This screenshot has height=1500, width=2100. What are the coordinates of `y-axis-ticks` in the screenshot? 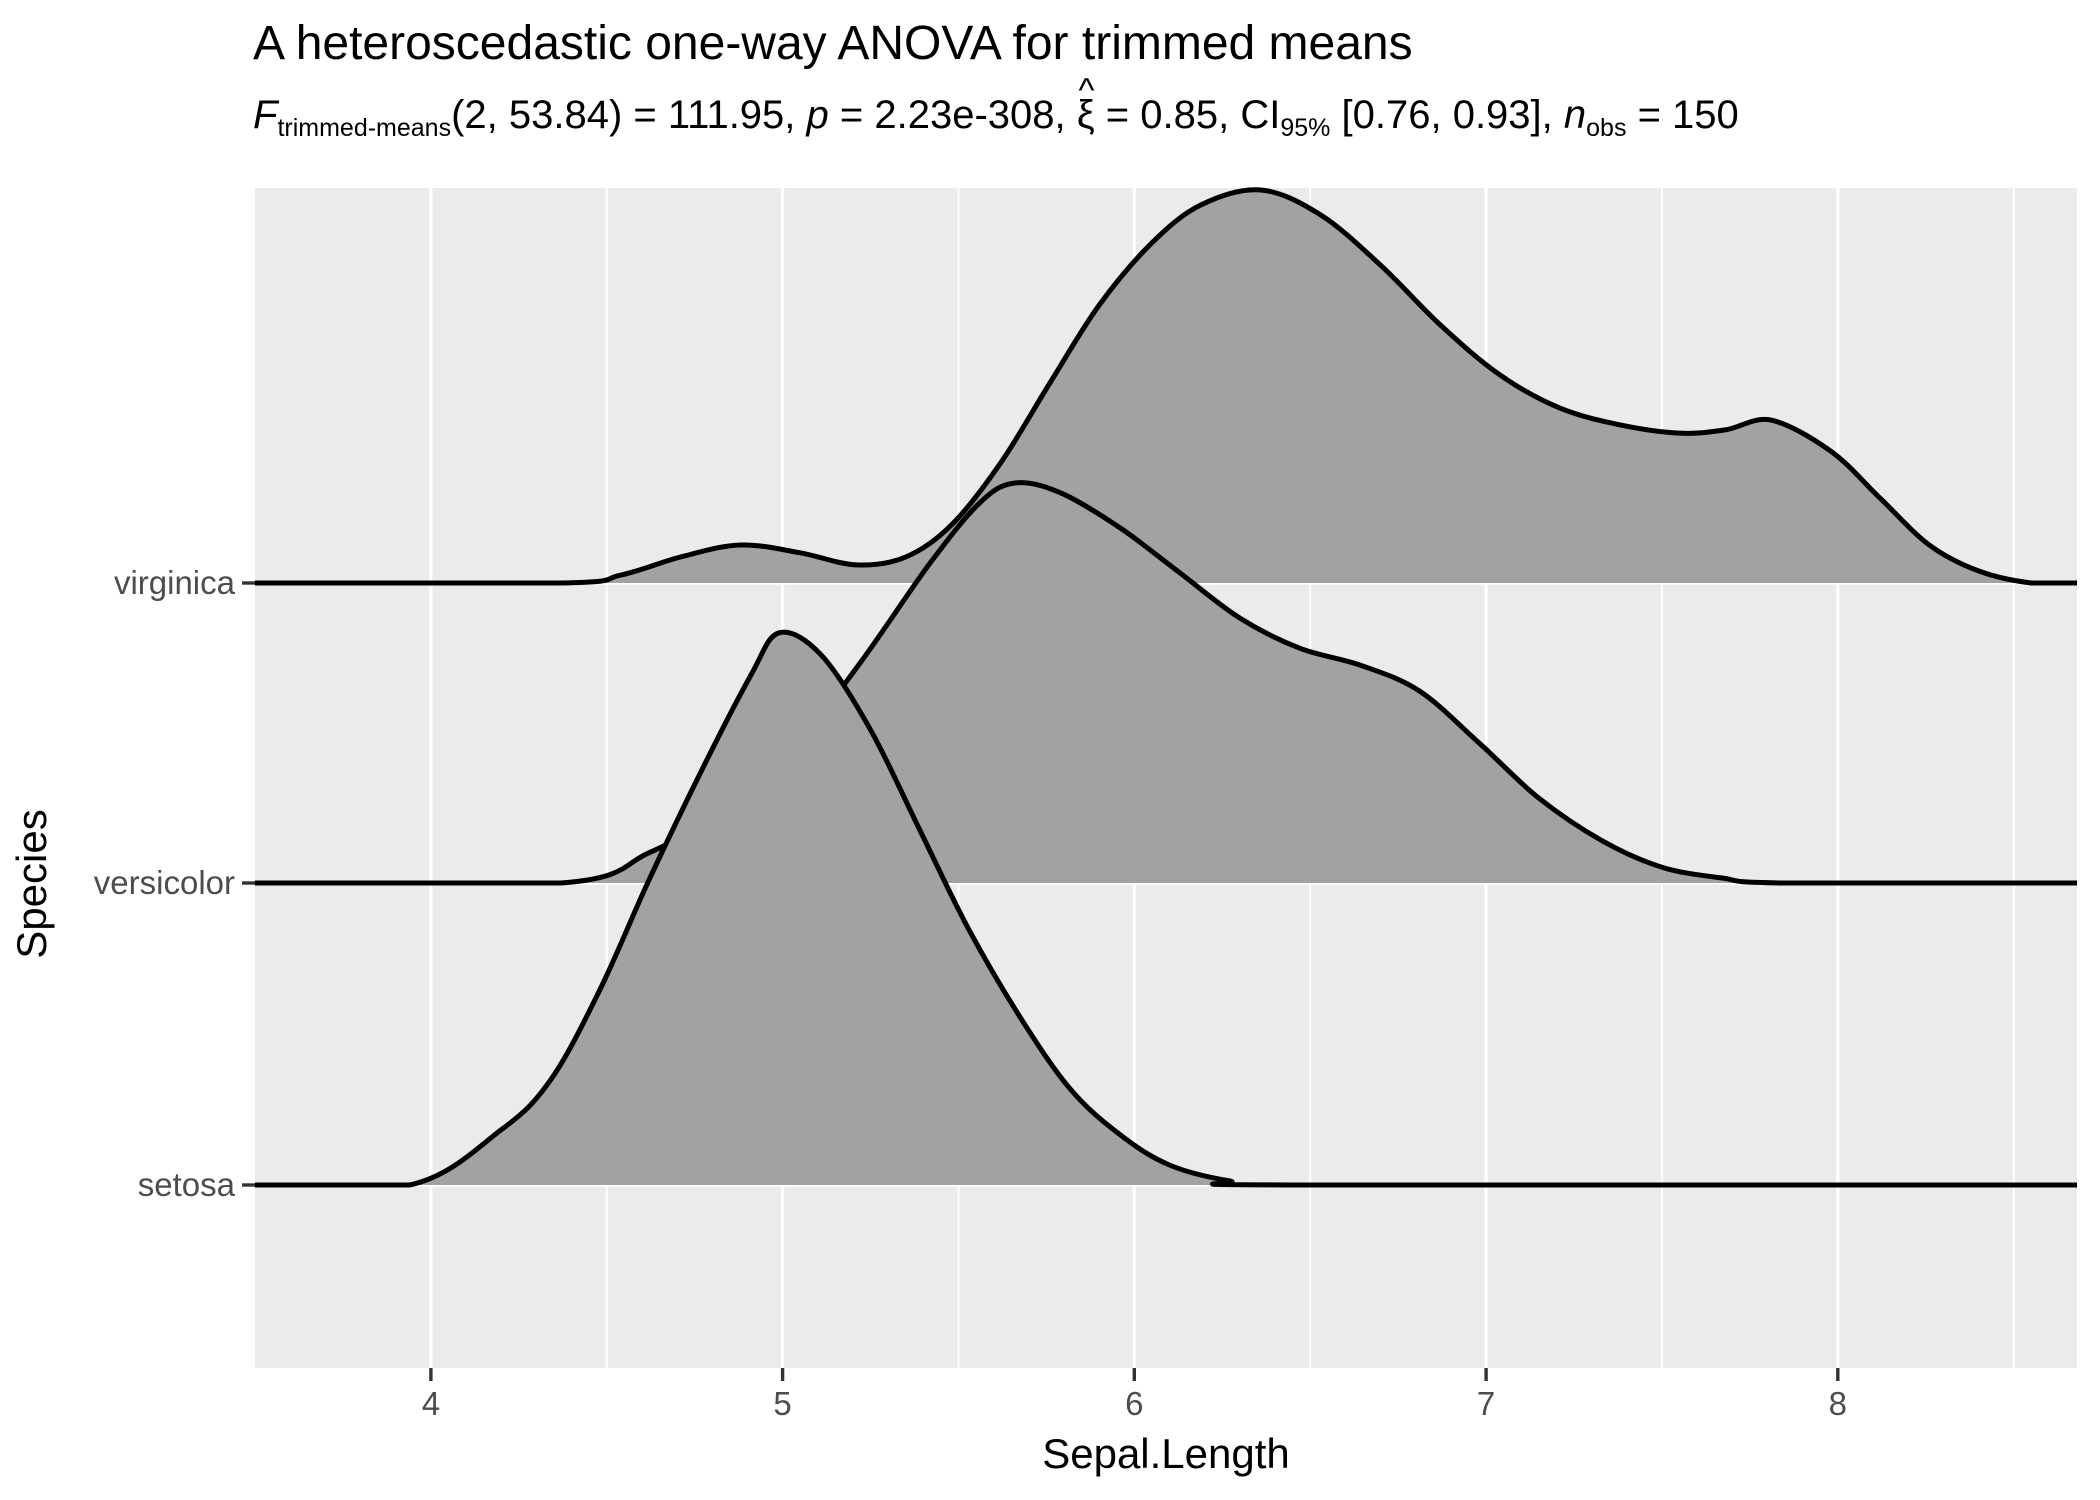 It's located at (248, 884).